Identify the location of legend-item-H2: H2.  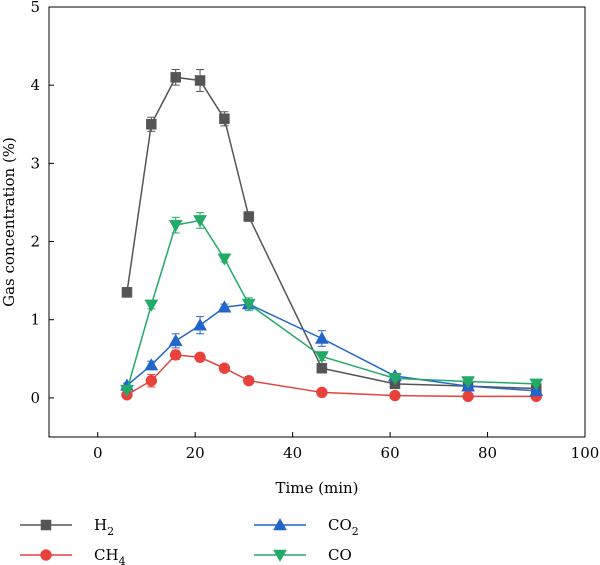
(67, 527).